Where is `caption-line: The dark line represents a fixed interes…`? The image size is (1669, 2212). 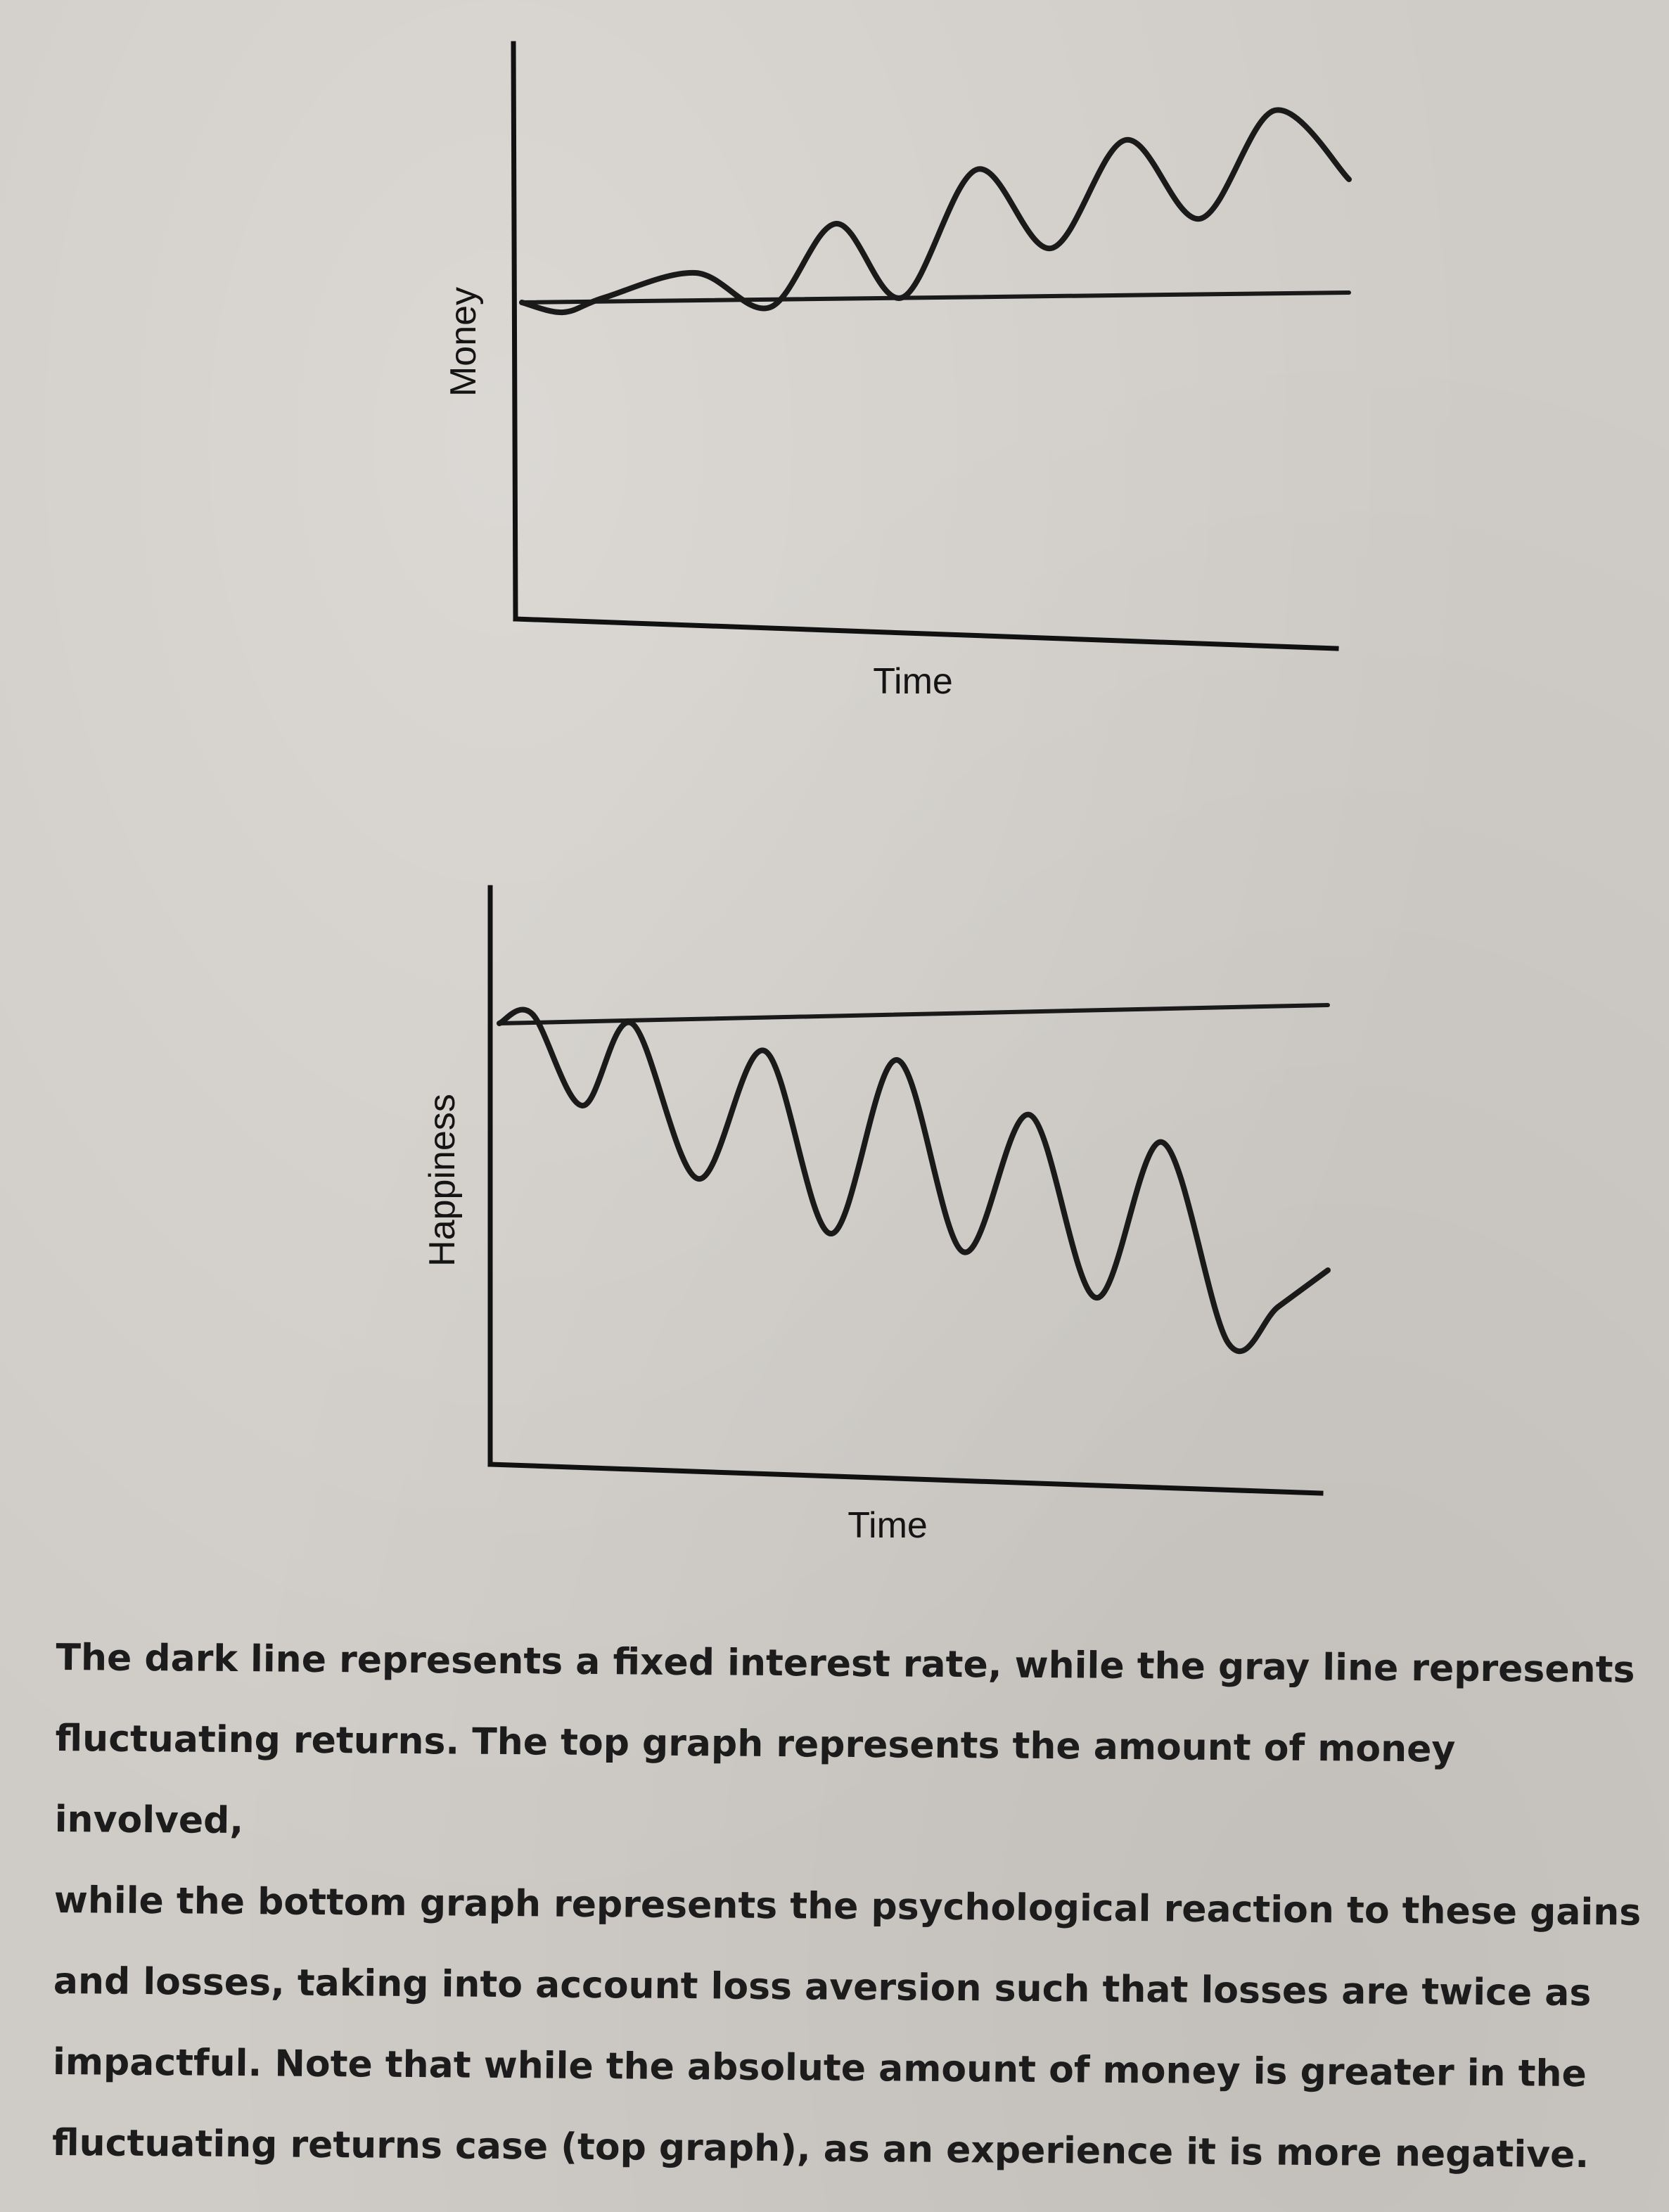 caption-line: The dark line represents a fixed interes… is located at coordinates (845, 1664).